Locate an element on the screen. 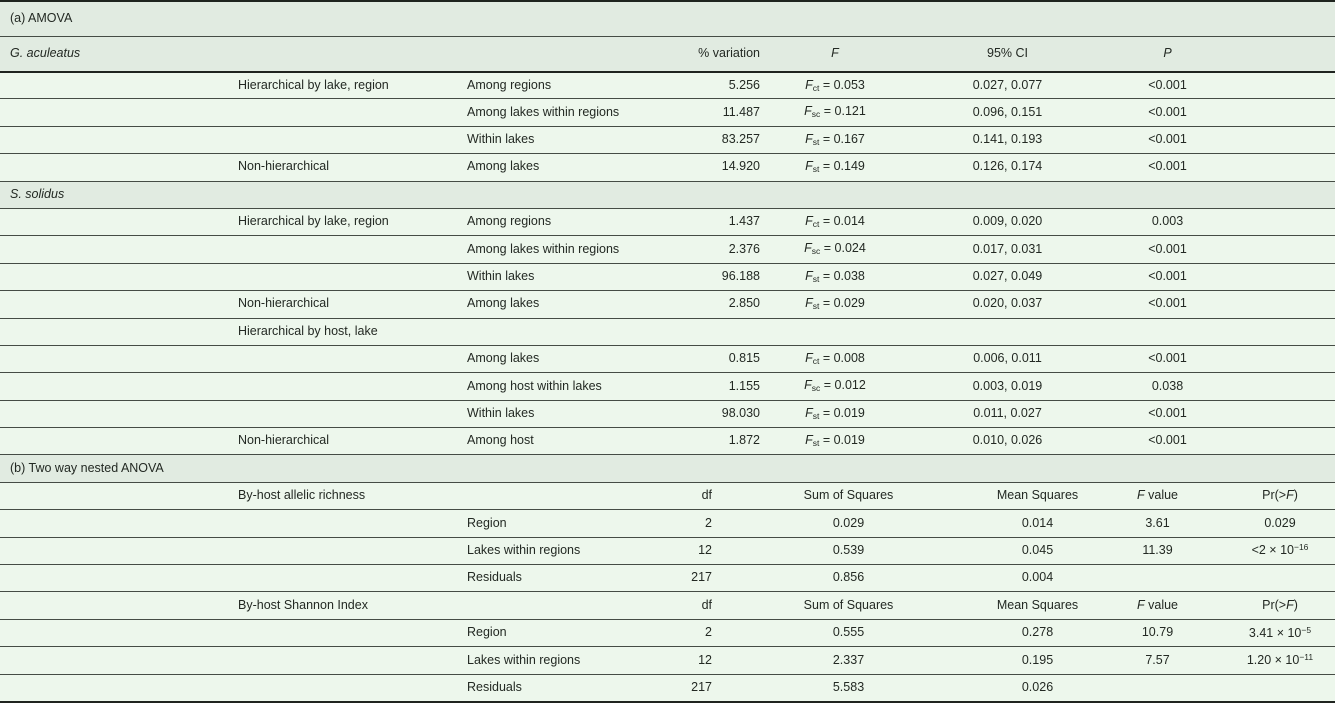 The height and width of the screenshot is (703, 1335). table-cell: Among host is located at coordinates (500, 440).